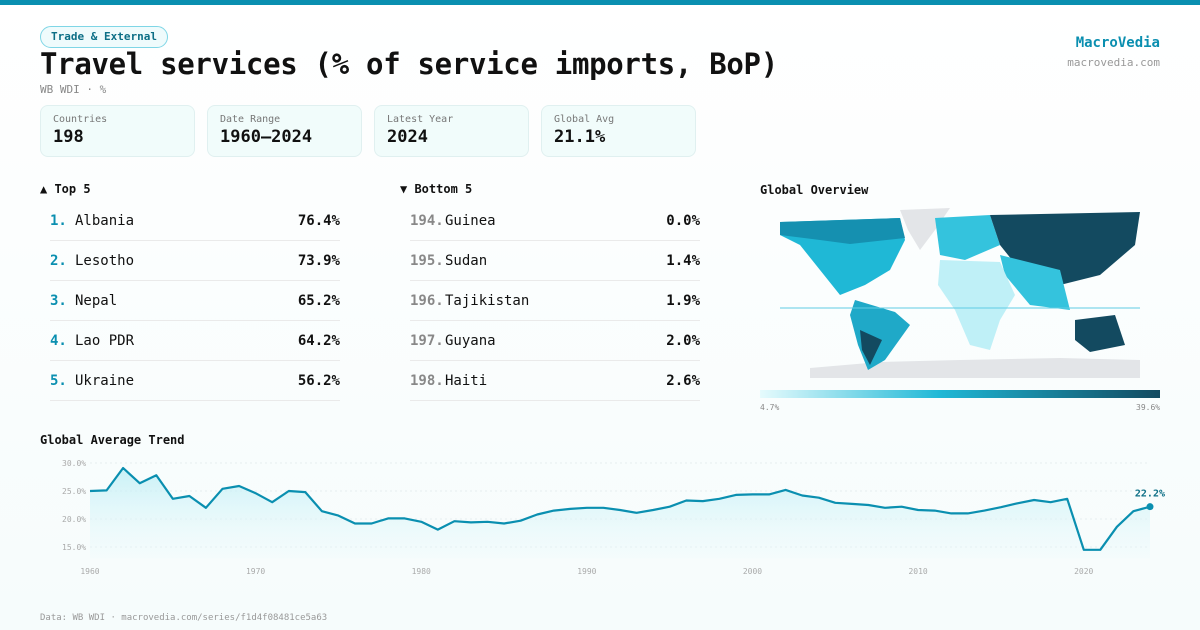  Describe the element at coordinates (470, 220) in the screenshot. I see `country-name: Guinea` at that location.